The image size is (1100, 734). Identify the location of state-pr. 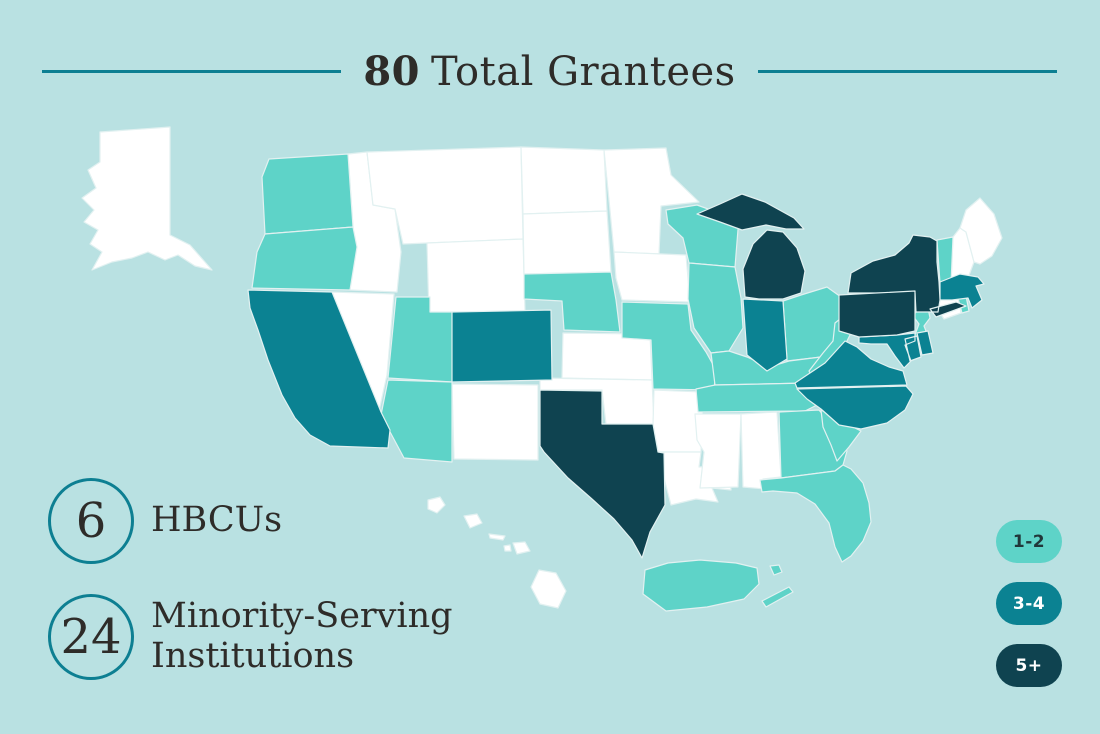
(701, 585).